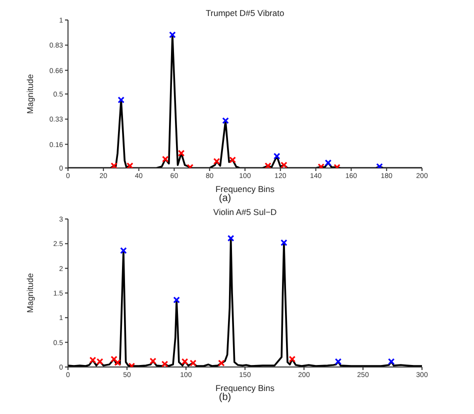 This screenshot has height=414, width=474. I want to click on text: (b), so click(225, 398).